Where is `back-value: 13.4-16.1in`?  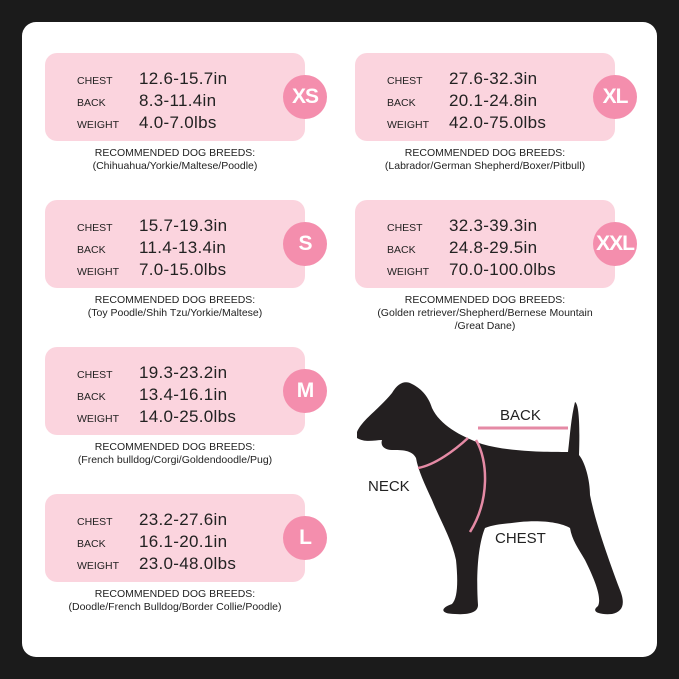 back-value: 13.4-16.1in is located at coordinates (183, 394).